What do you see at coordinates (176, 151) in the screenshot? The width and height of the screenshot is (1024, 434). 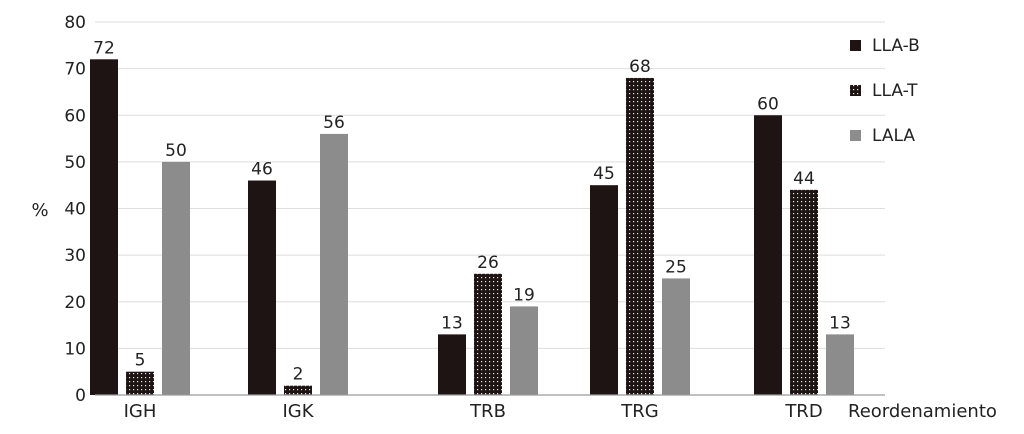 I see `data-label: 50` at bounding box center [176, 151].